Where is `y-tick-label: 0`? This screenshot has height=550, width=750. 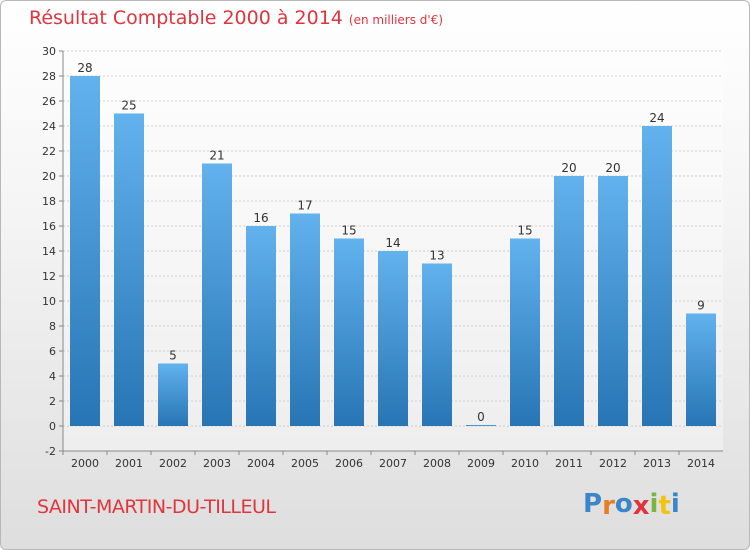
y-tick-label: 0 is located at coordinates (52, 426).